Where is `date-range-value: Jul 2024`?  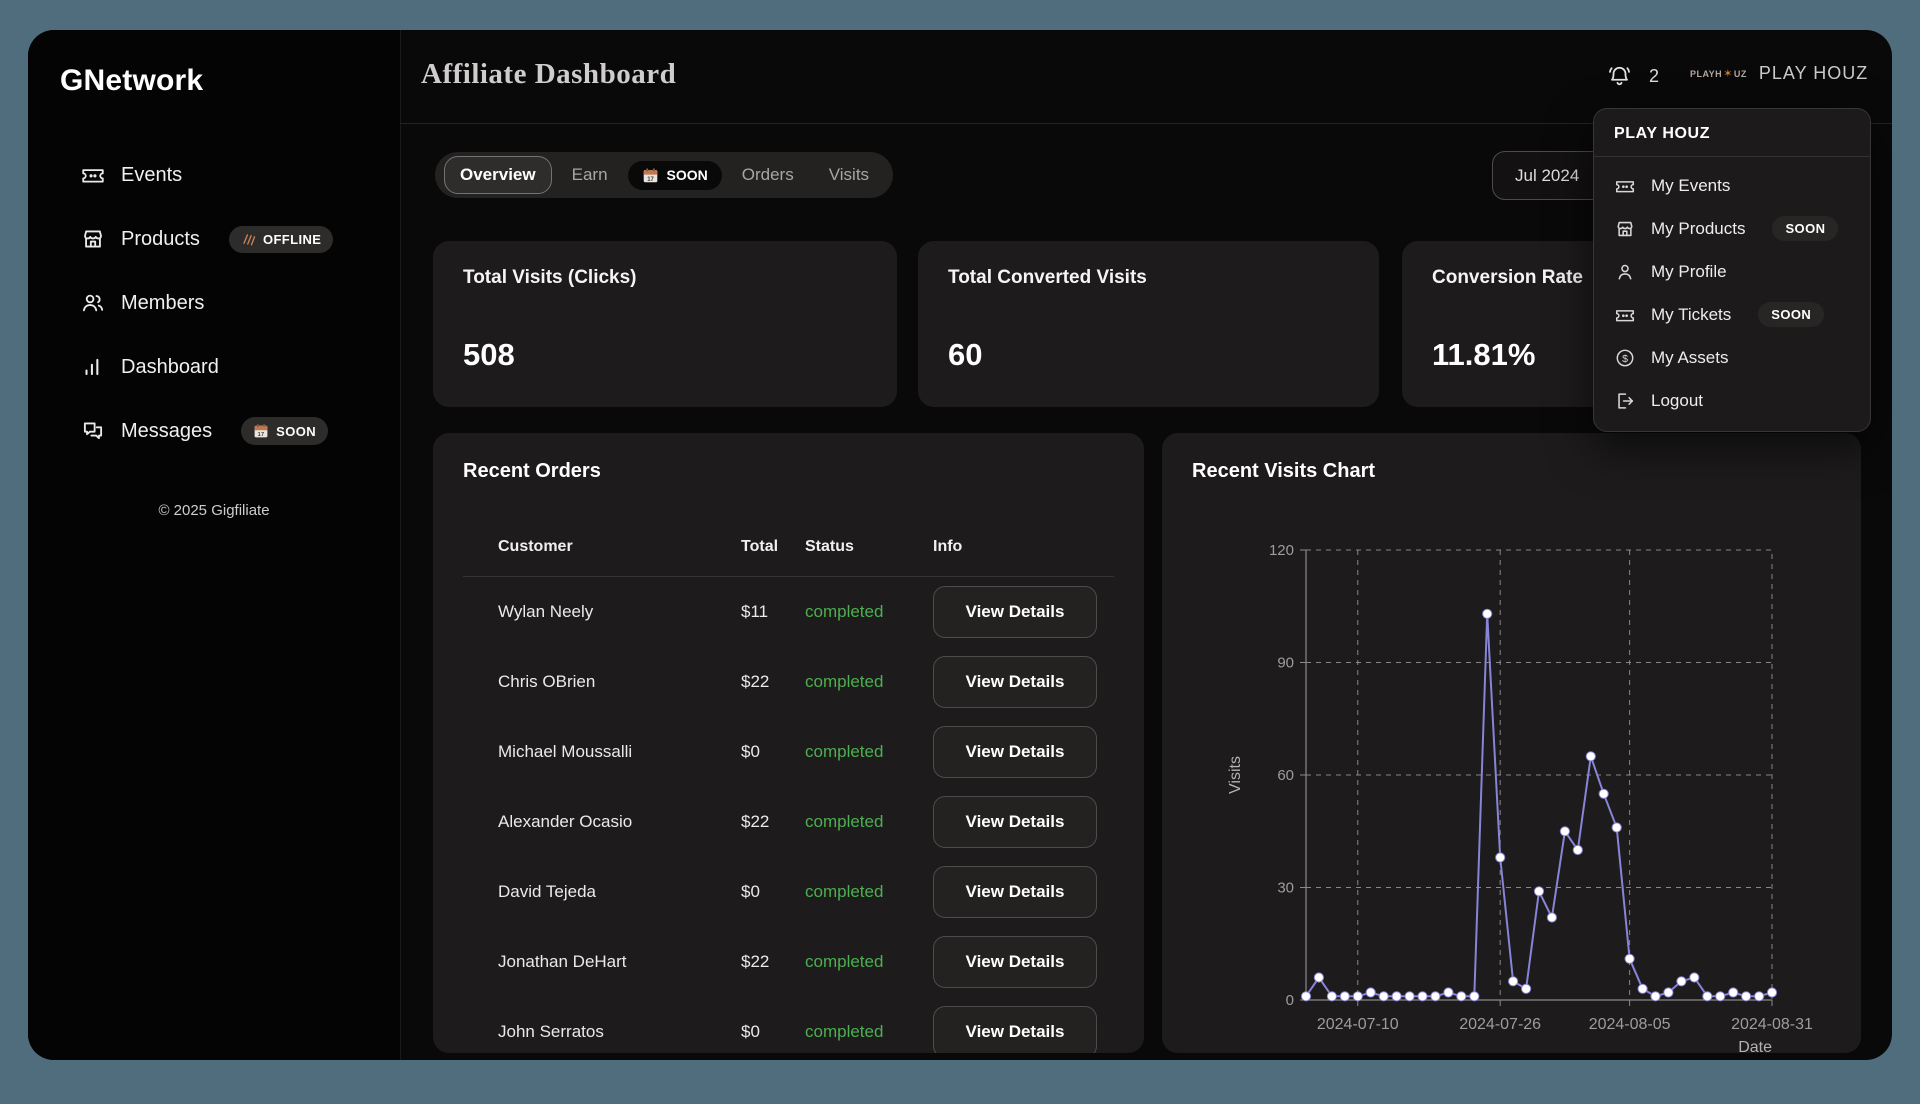 date-range-value: Jul 2024 is located at coordinates (1547, 175).